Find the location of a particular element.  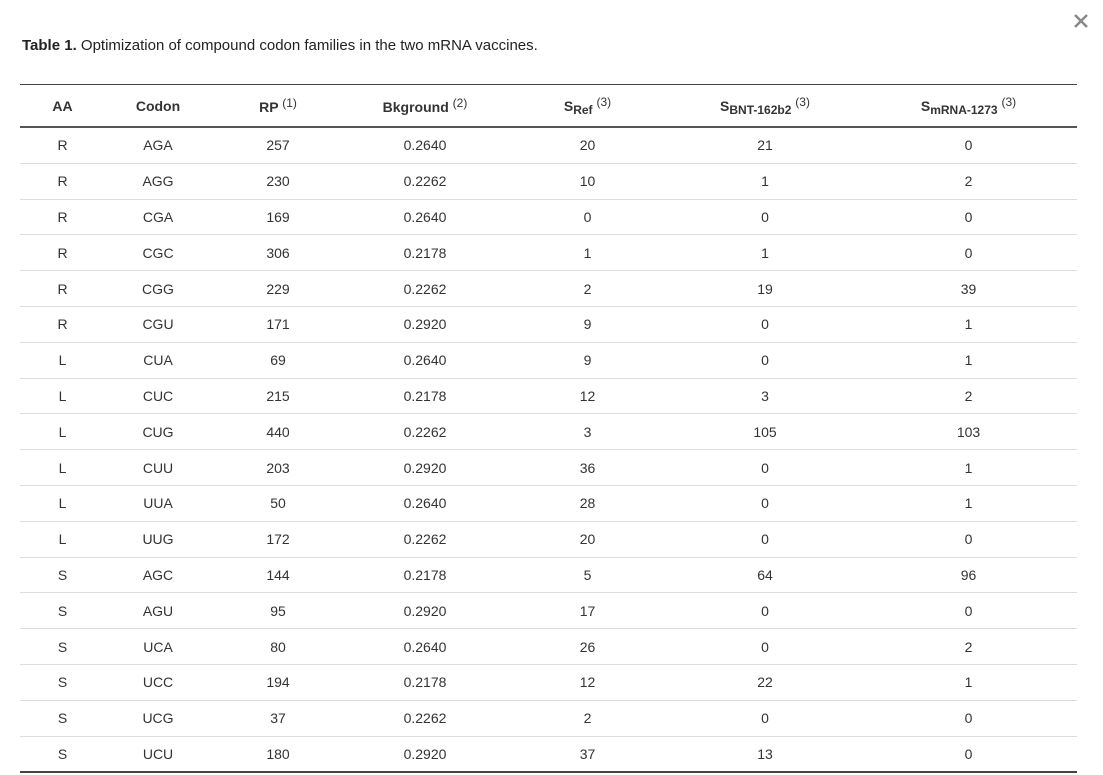

column-header: SBNT-162b2 (3) is located at coordinates (765, 106).